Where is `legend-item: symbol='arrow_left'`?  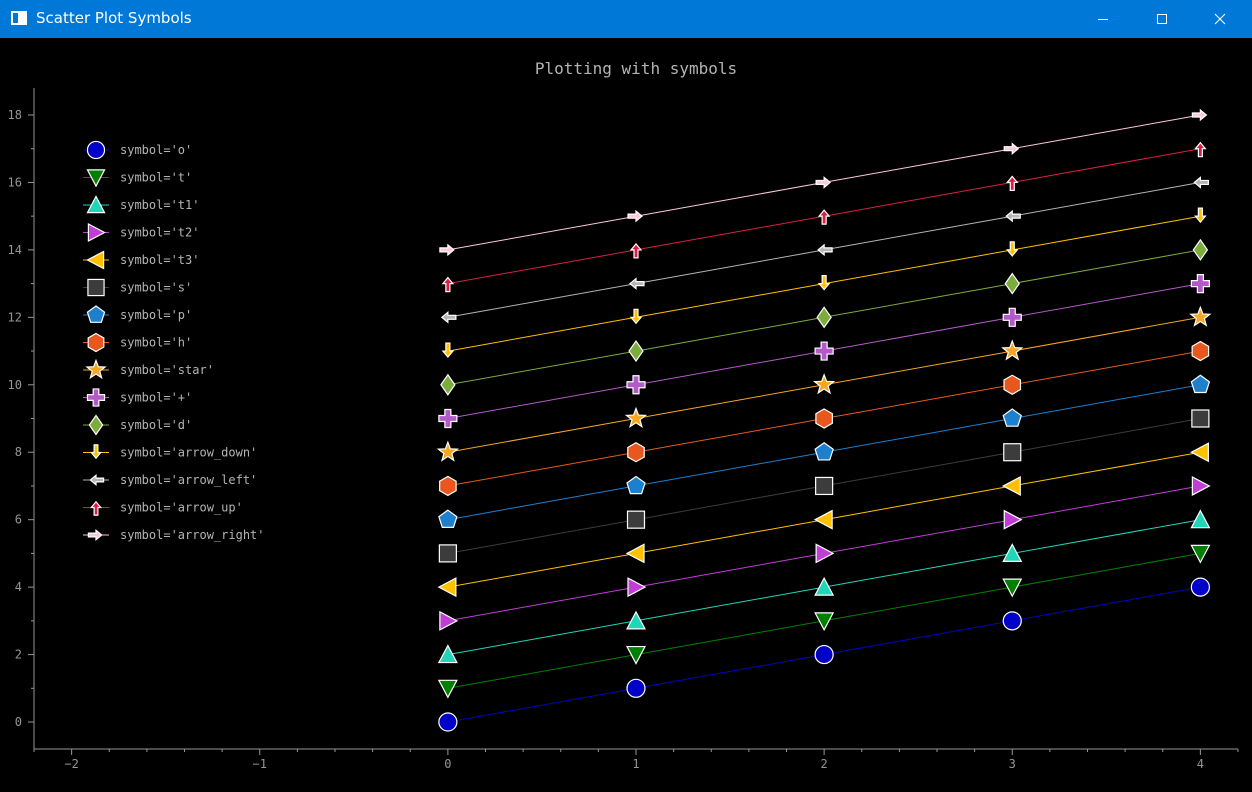 legend-item: symbol='arrow_left' is located at coordinates (170, 480).